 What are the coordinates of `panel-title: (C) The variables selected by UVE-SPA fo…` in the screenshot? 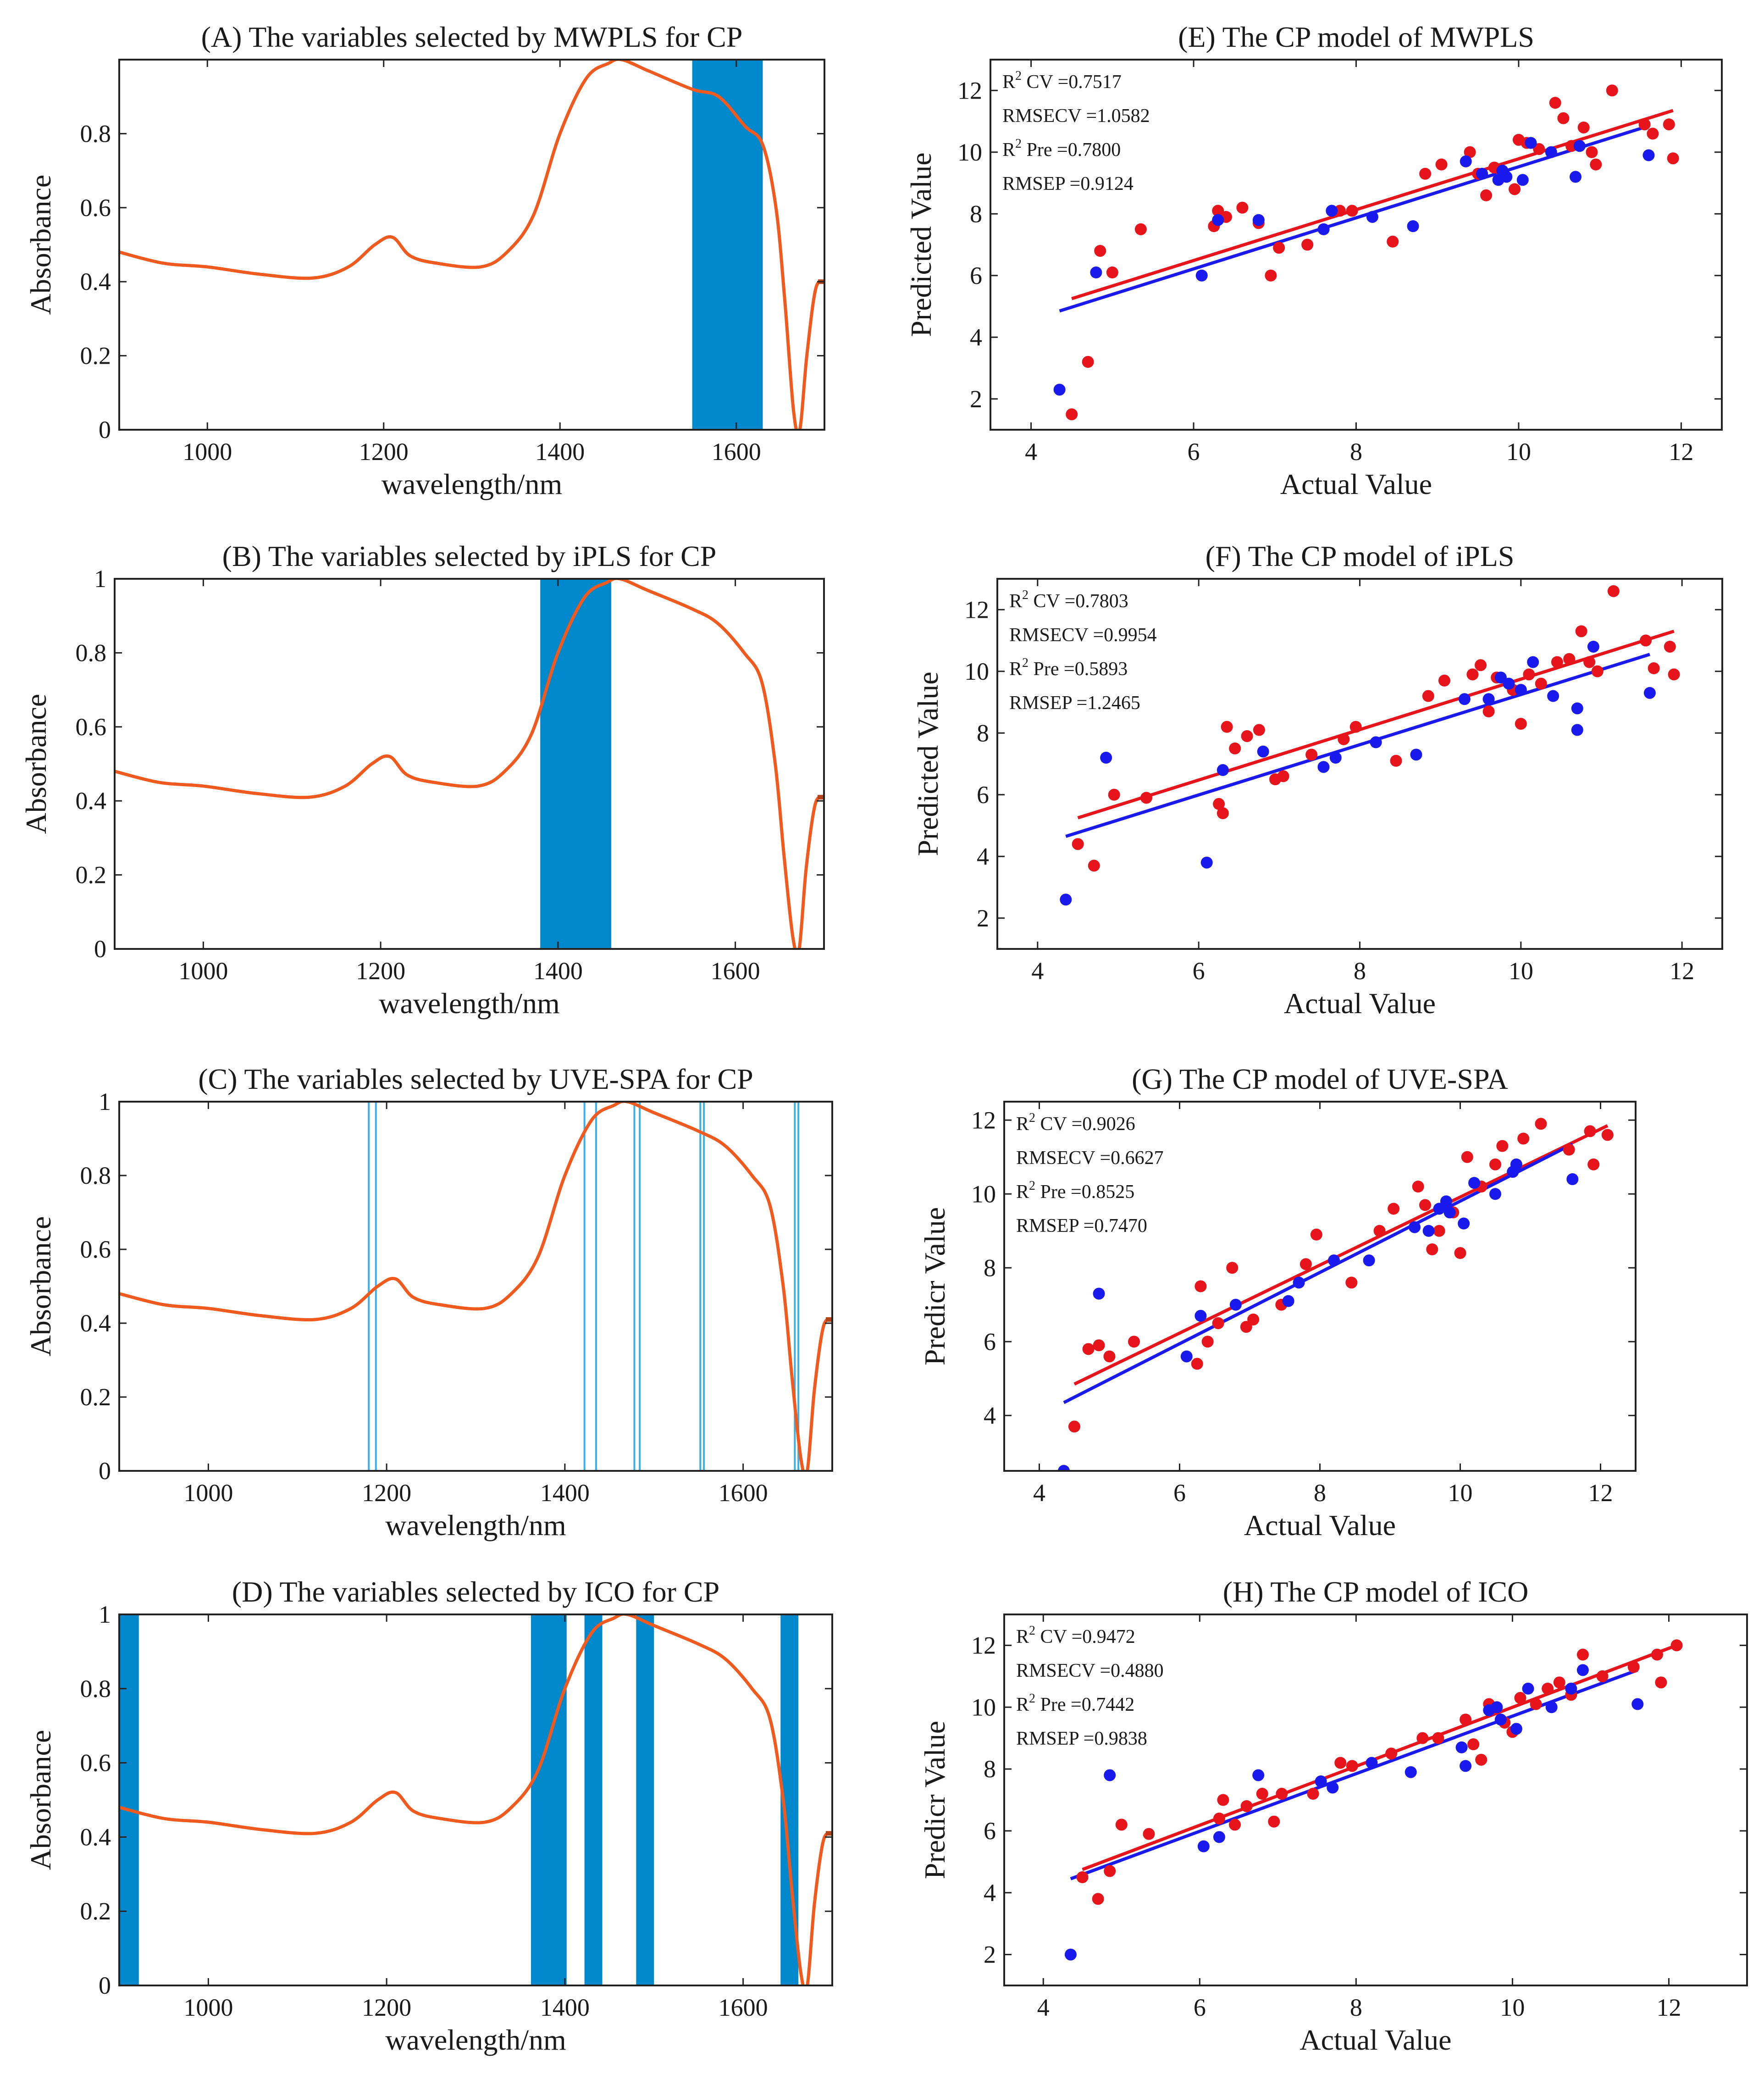 It's located at (476, 1079).